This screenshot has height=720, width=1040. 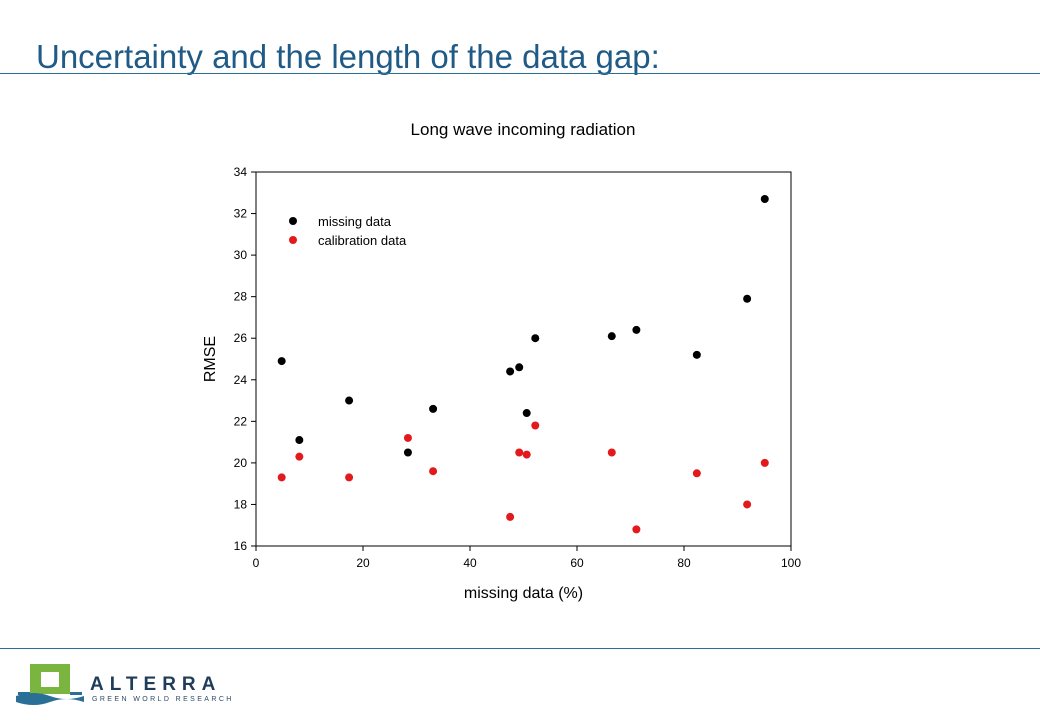 I want to click on y-axis-ticks: 16 18 20 22 24 26 28 30 32 34, so click(x=245, y=359).